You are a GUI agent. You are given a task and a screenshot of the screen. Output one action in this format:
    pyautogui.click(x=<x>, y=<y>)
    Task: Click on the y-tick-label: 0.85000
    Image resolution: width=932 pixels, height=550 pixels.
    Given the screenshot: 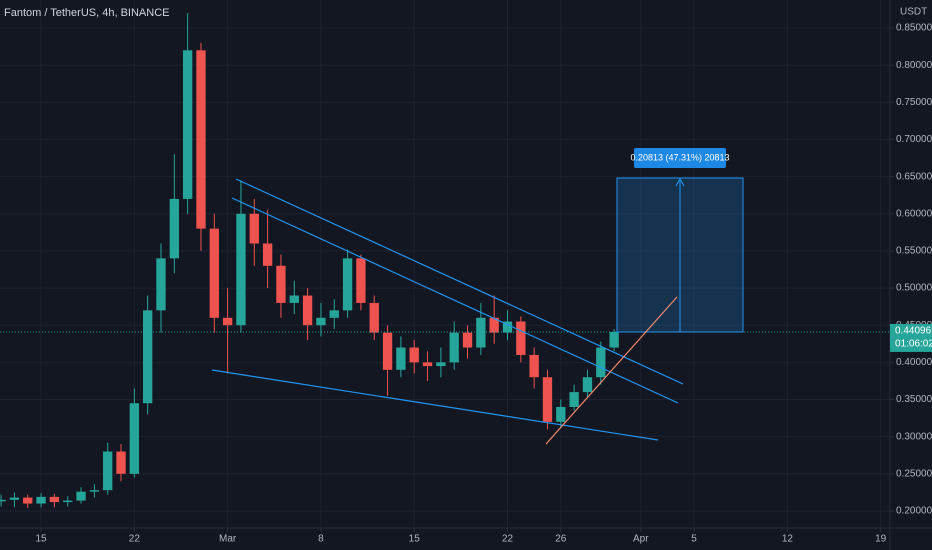 What is the action you would take?
    pyautogui.click(x=914, y=28)
    